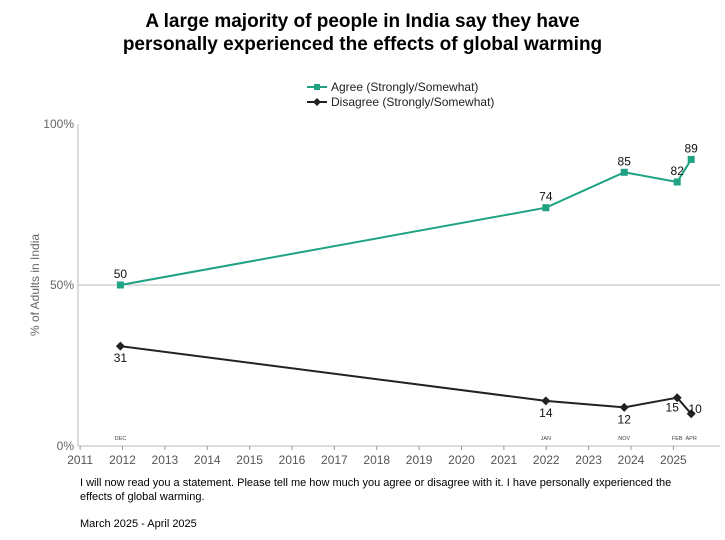  Describe the element at coordinates (121, 358) in the screenshot. I see `data-label: 31` at that location.